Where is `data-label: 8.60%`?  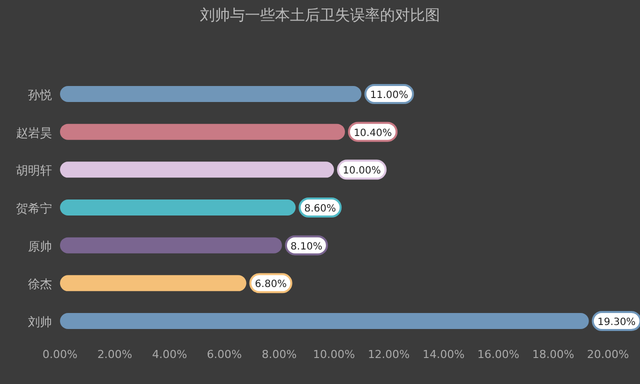 data-label: 8.60% is located at coordinates (320, 209).